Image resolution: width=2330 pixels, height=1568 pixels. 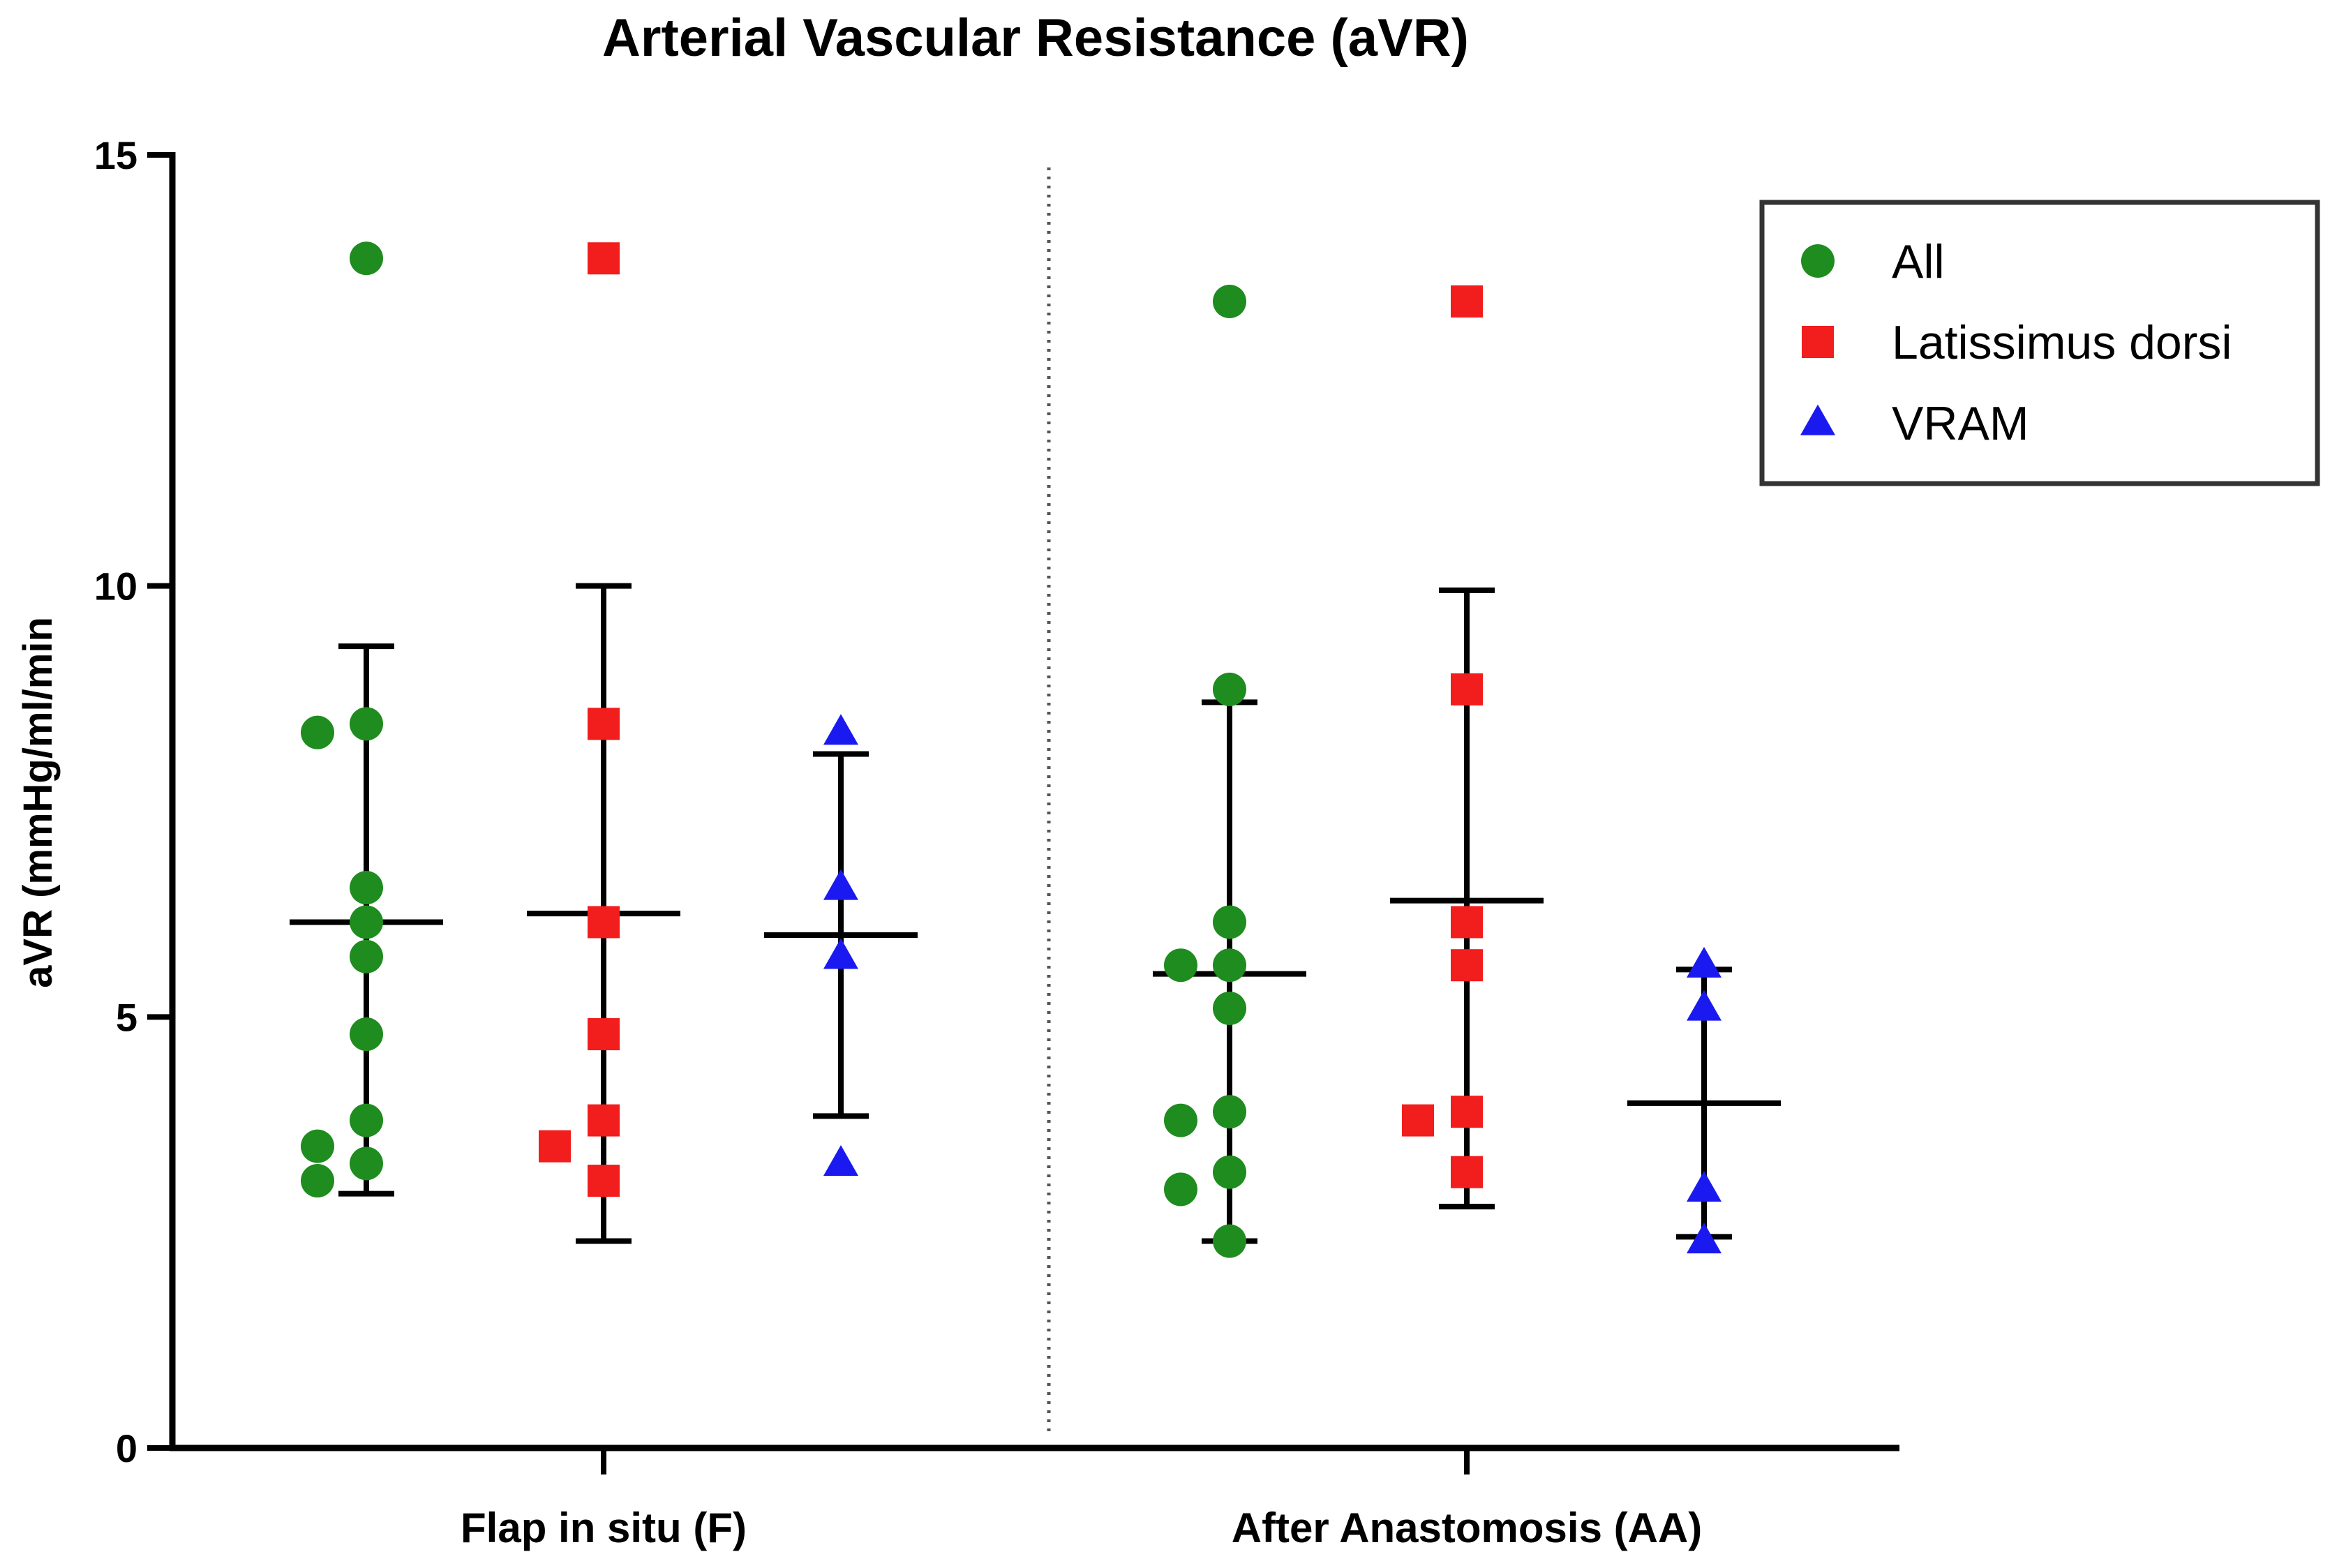 I want to click on legend-box, so click(x=2039, y=343).